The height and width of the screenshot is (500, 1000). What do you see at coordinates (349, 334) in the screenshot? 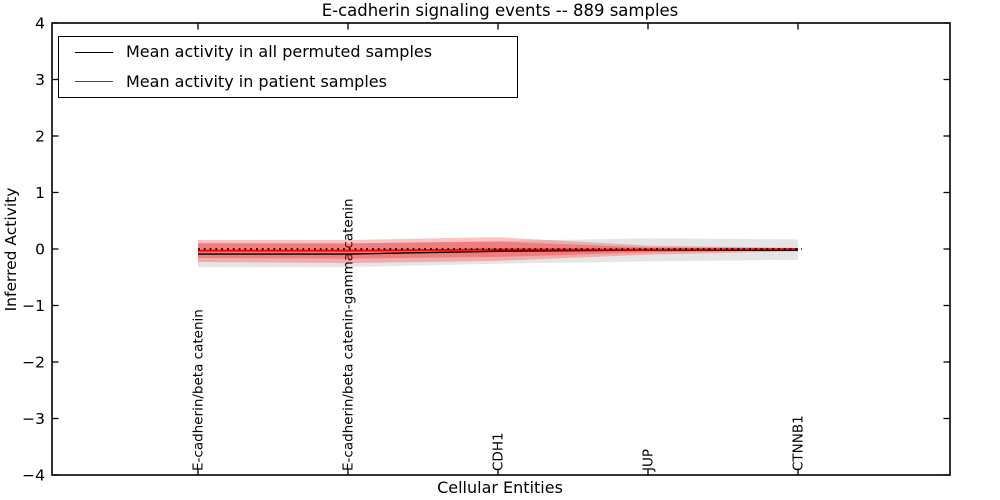
I see `x-tick-label: E-cadherin/beta catenin-gamma catenin` at bounding box center [349, 334].